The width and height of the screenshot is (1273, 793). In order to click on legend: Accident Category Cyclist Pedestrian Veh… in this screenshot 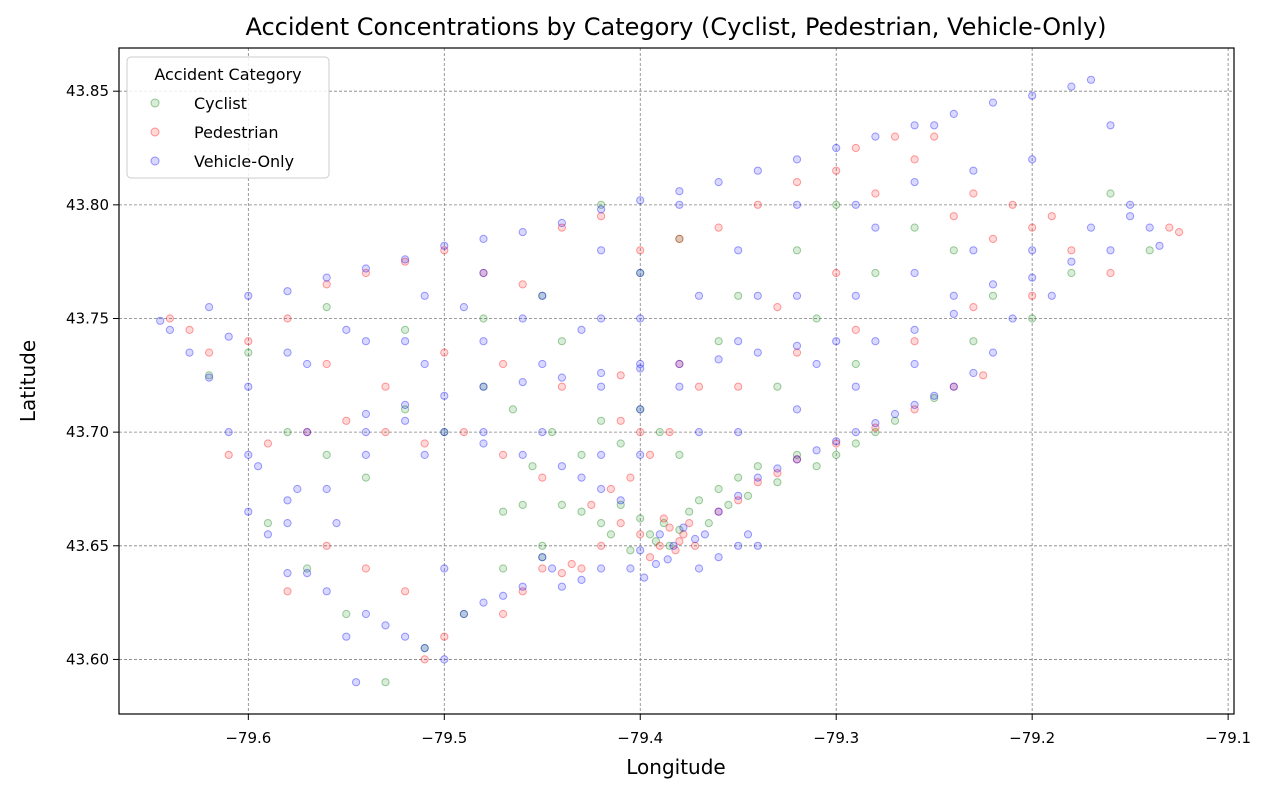, I will do `click(228, 117)`.